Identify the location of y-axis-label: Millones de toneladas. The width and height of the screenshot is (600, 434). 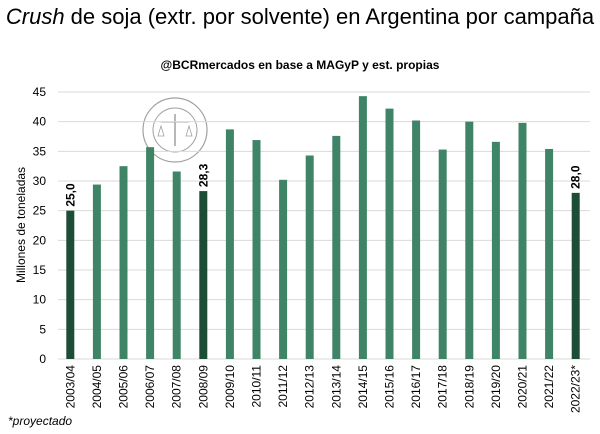
(21, 225).